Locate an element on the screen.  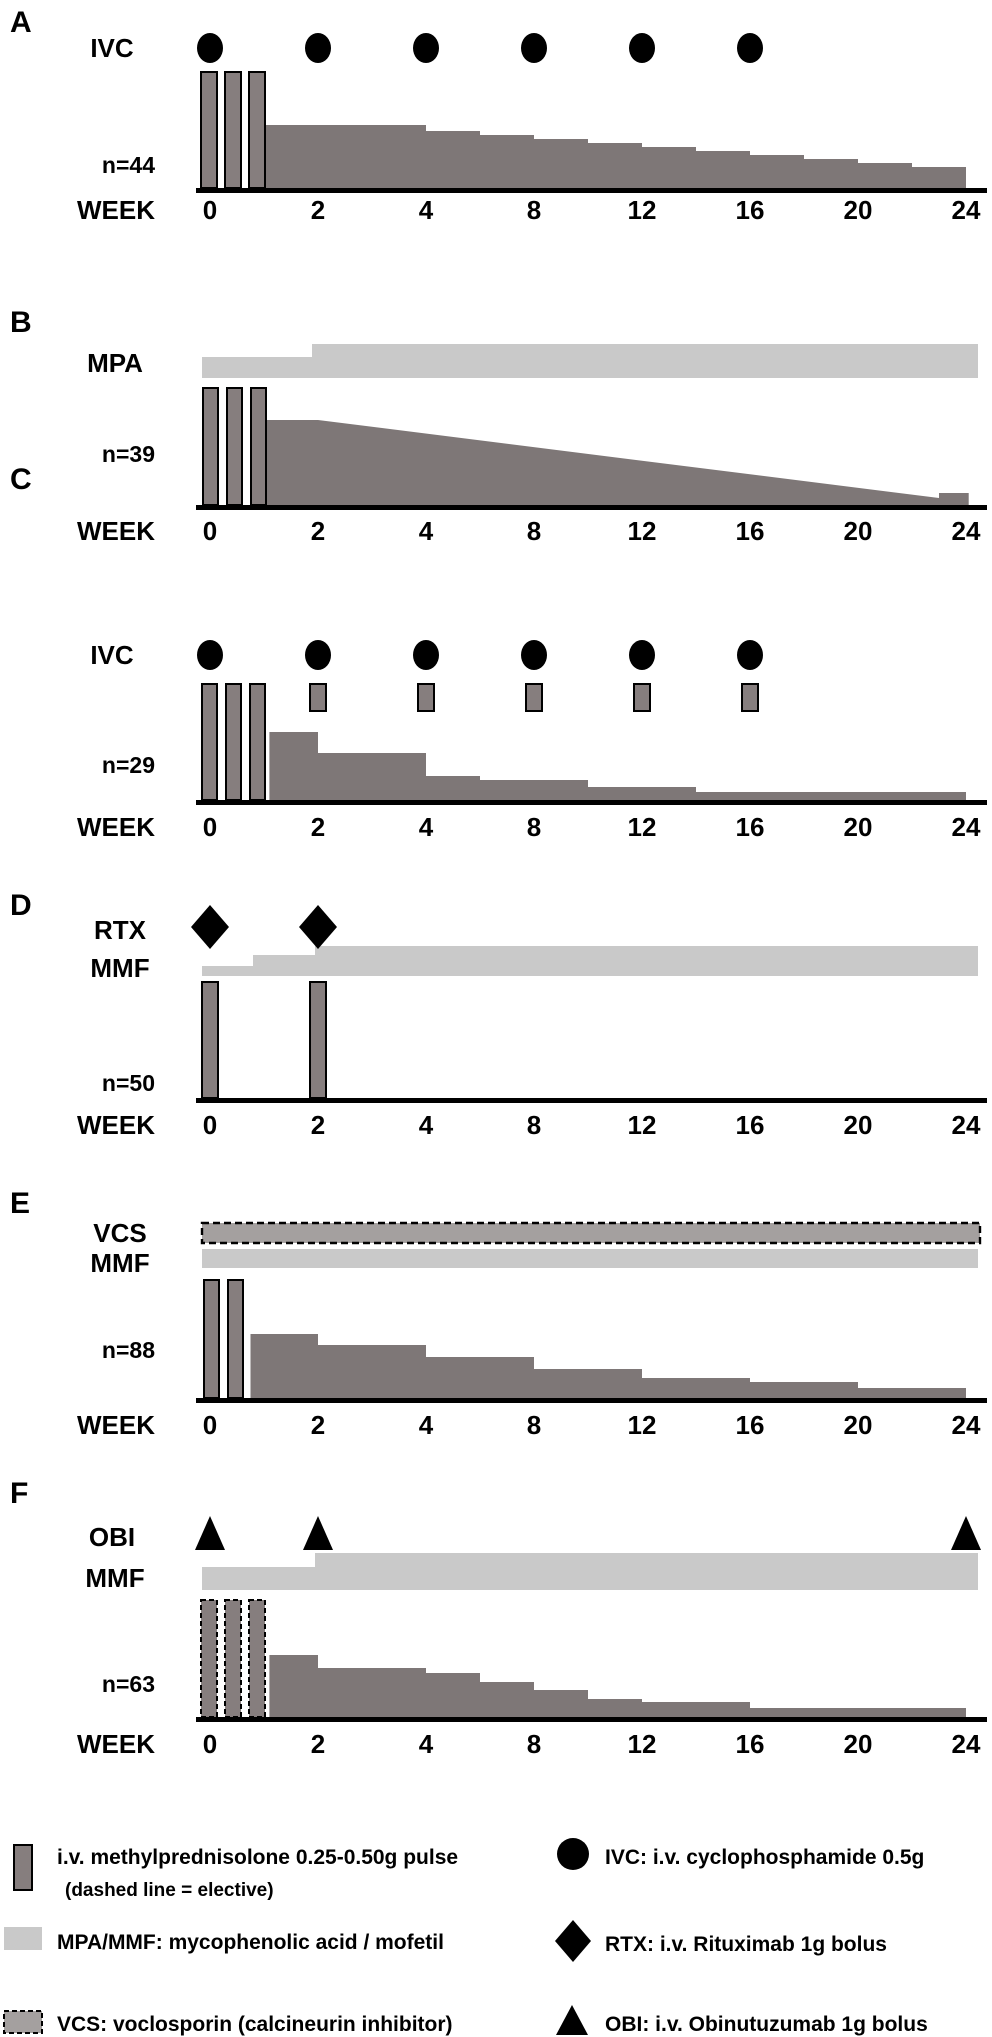
panel-A-drug-label: IVC is located at coordinates (112, 48).